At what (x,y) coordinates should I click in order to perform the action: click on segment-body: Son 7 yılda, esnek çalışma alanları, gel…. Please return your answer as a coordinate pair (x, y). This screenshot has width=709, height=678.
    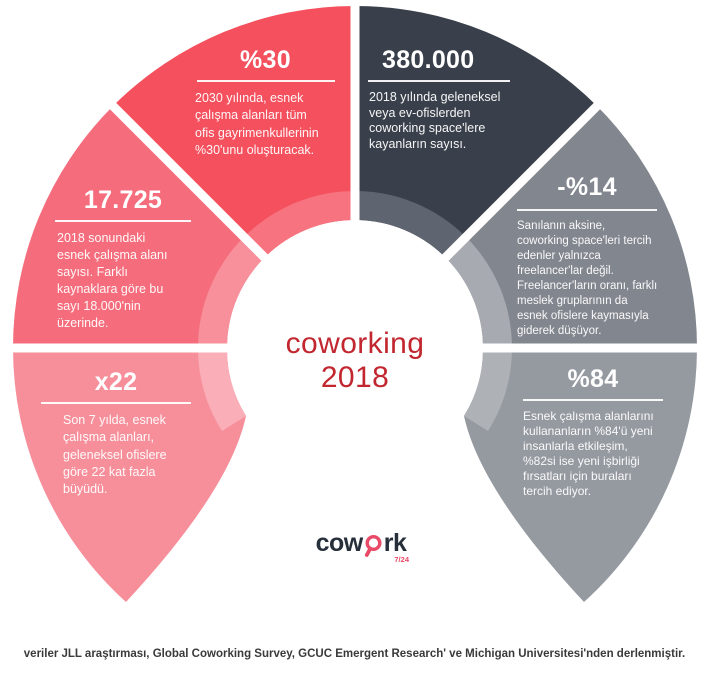
    Looking at the image, I should click on (115, 454).